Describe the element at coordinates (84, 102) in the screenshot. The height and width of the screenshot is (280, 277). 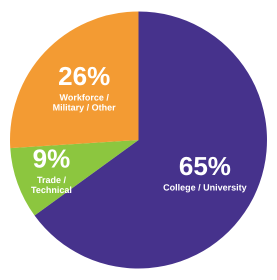
I see `slice-label: Workforce / Military / Other` at that location.